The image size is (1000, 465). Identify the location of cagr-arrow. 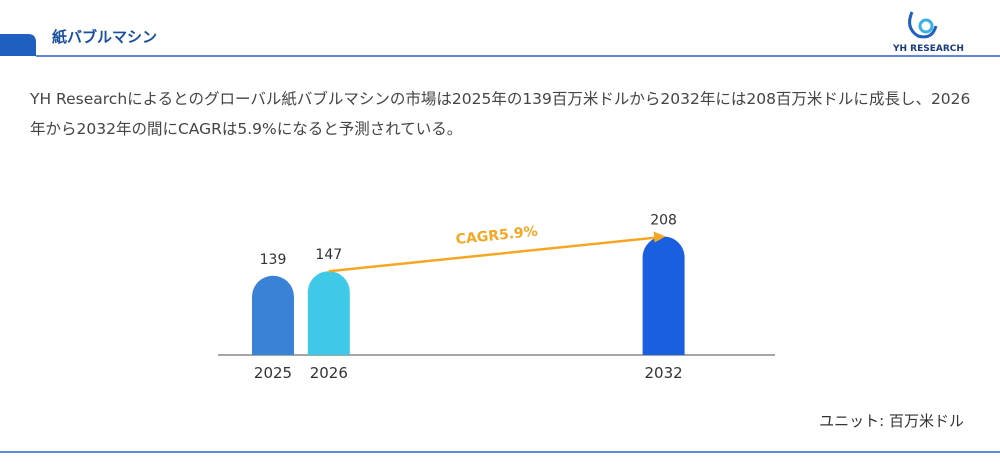
(493, 254).